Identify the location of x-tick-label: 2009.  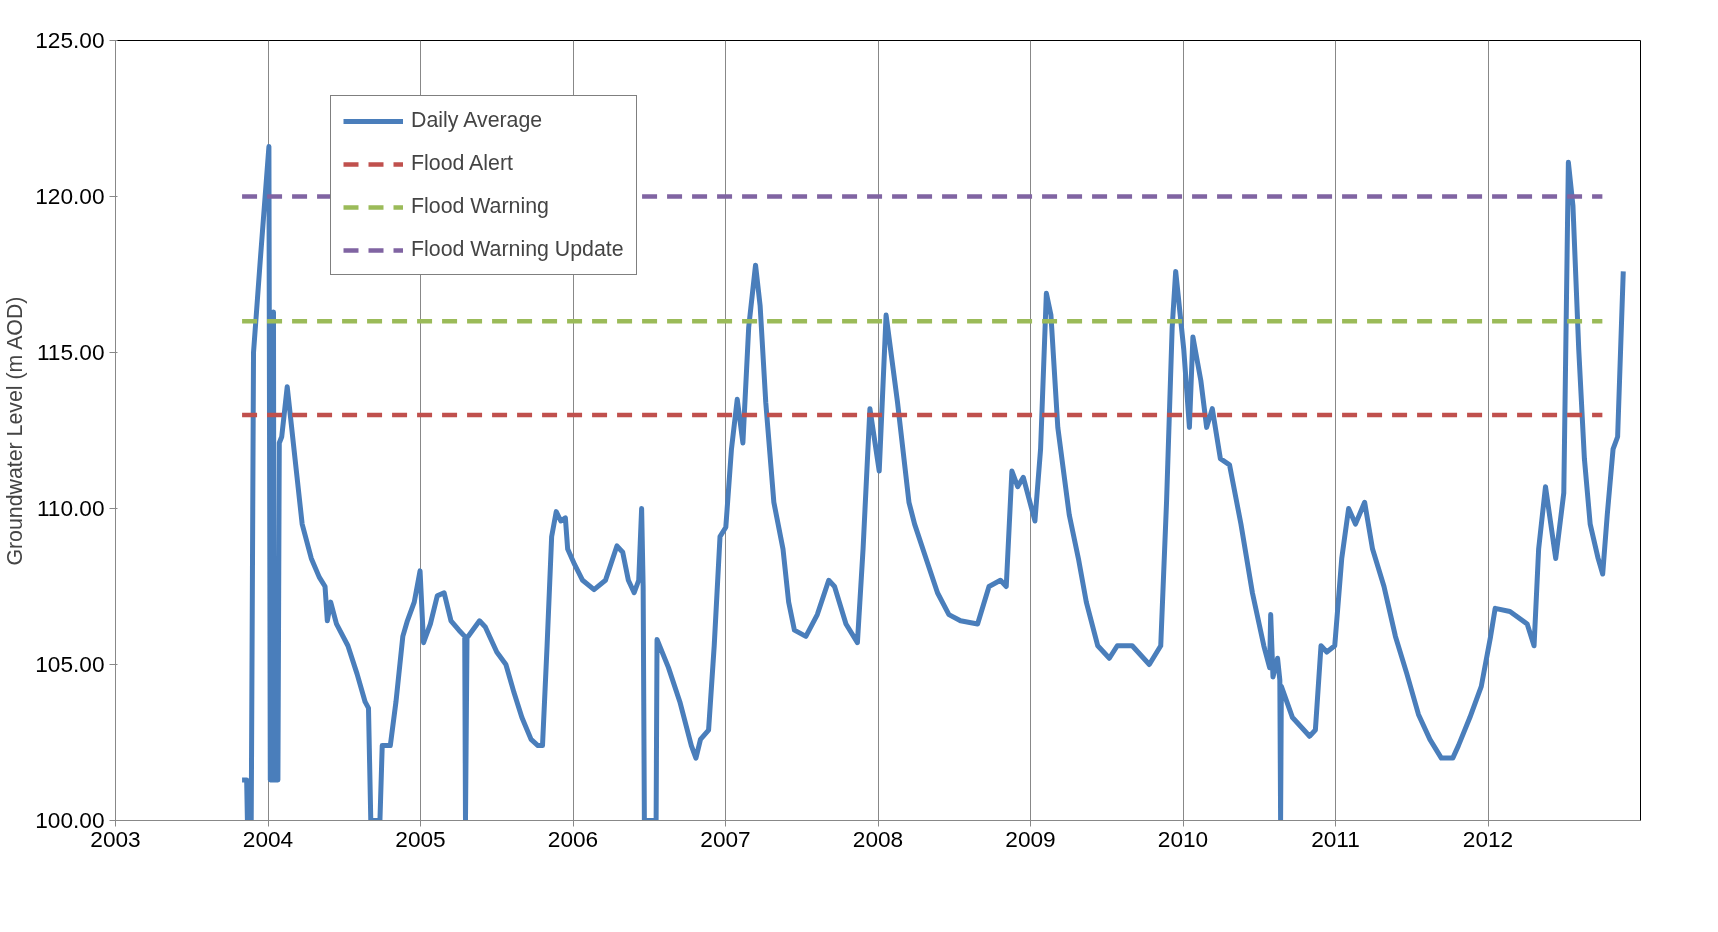
(1030, 838).